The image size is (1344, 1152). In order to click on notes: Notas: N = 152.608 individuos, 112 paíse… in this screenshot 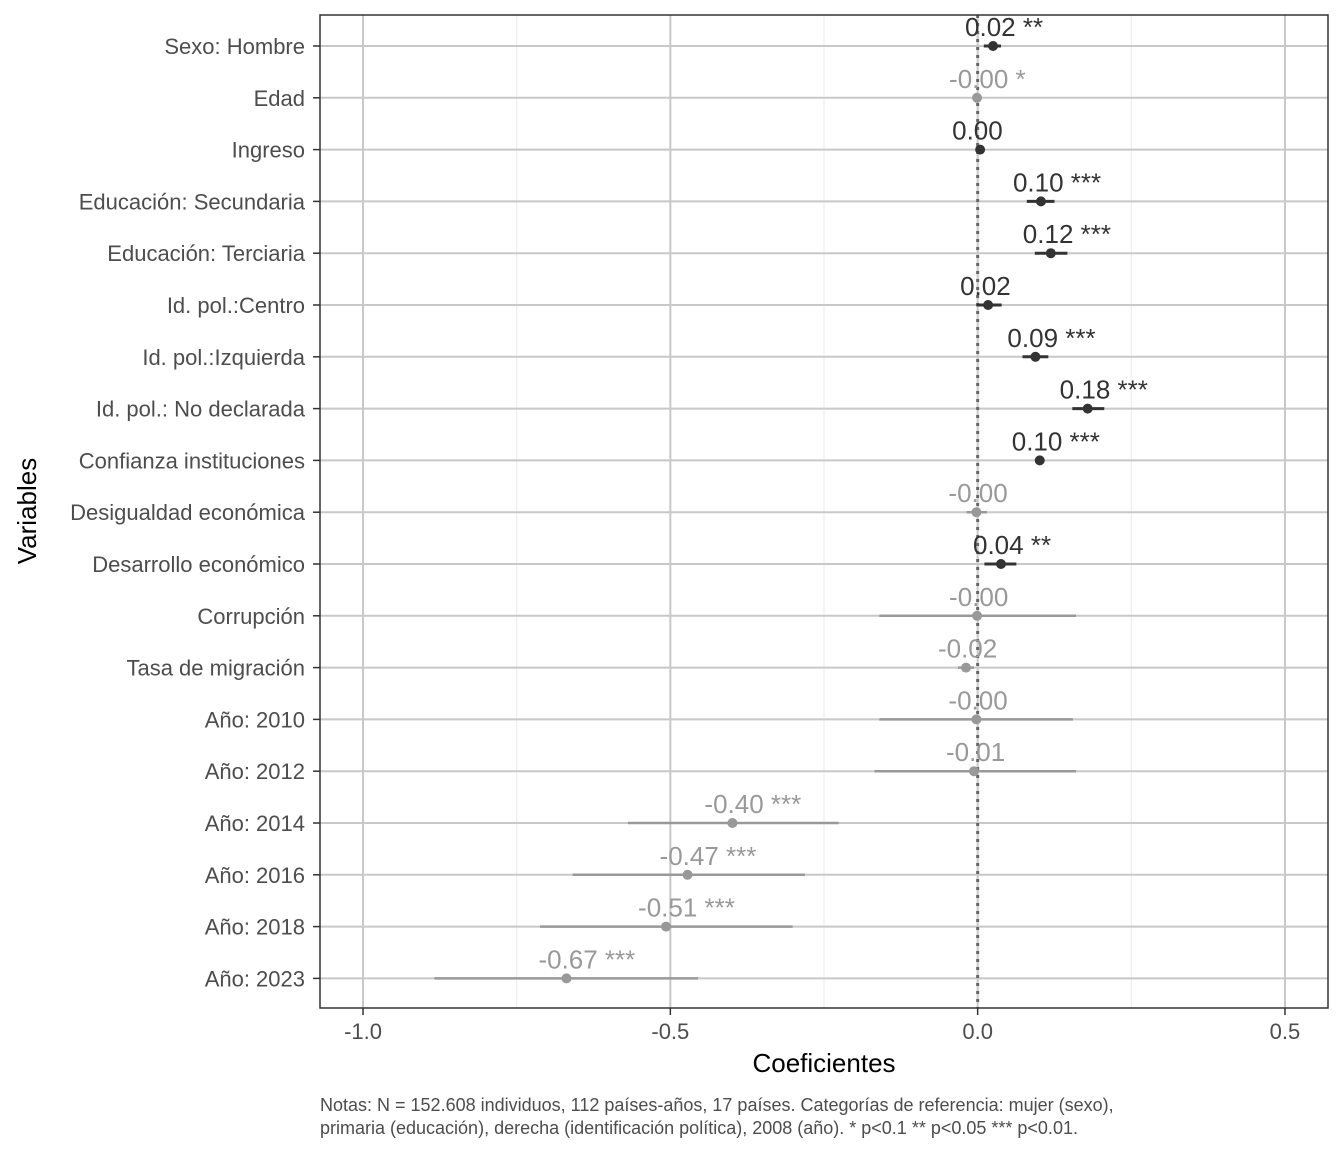, I will do `click(820, 1117)`.